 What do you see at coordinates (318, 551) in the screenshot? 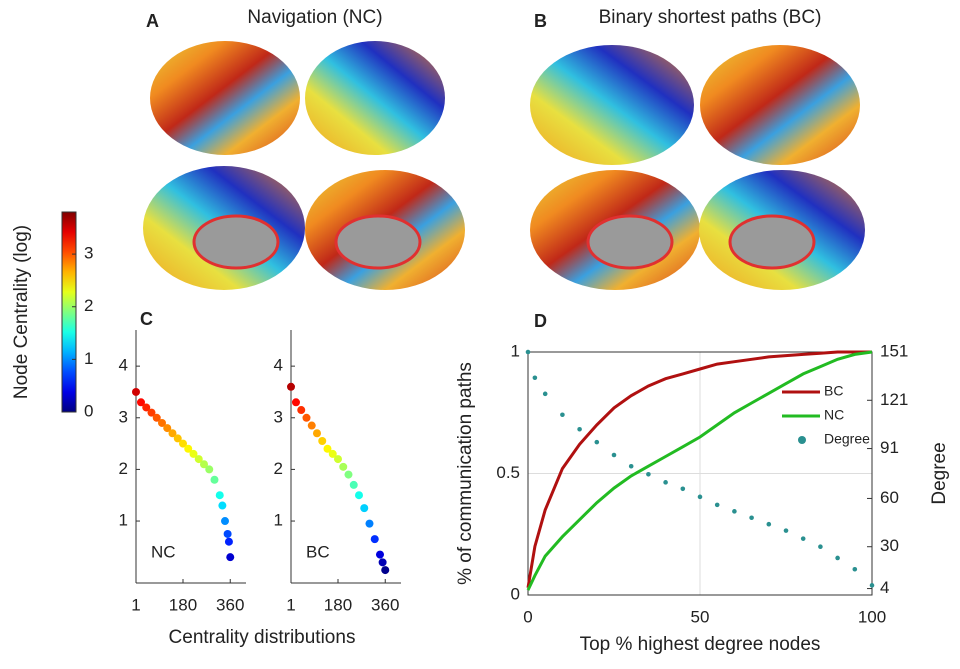
I see `annotation: BC` at bounding box center [318, 551].